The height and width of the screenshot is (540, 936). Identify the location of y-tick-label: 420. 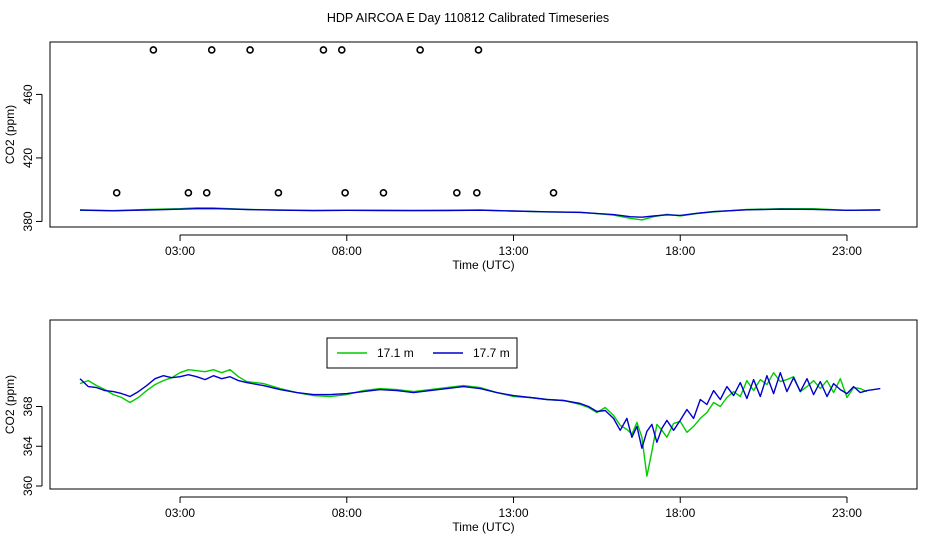
(28, 158).